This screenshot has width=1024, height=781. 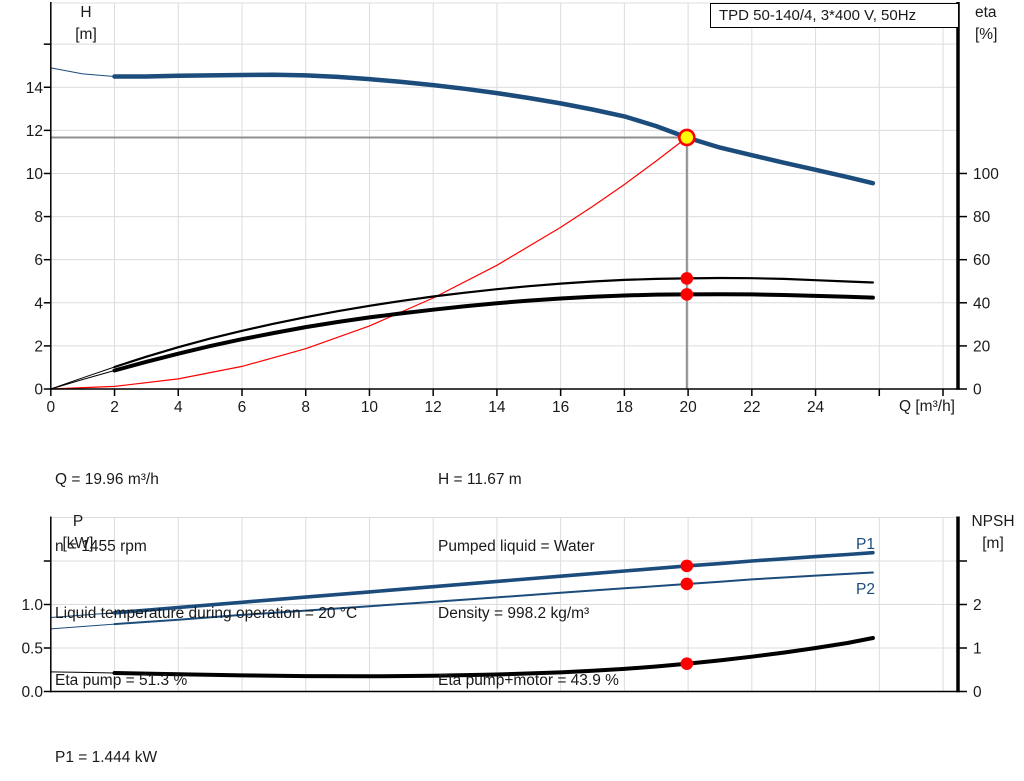 What do you see at coordinates (514, 614) in the screenshot?
I see `info-line-density: Density = 998.2 kg/m³` at bounding box center [514, 614].